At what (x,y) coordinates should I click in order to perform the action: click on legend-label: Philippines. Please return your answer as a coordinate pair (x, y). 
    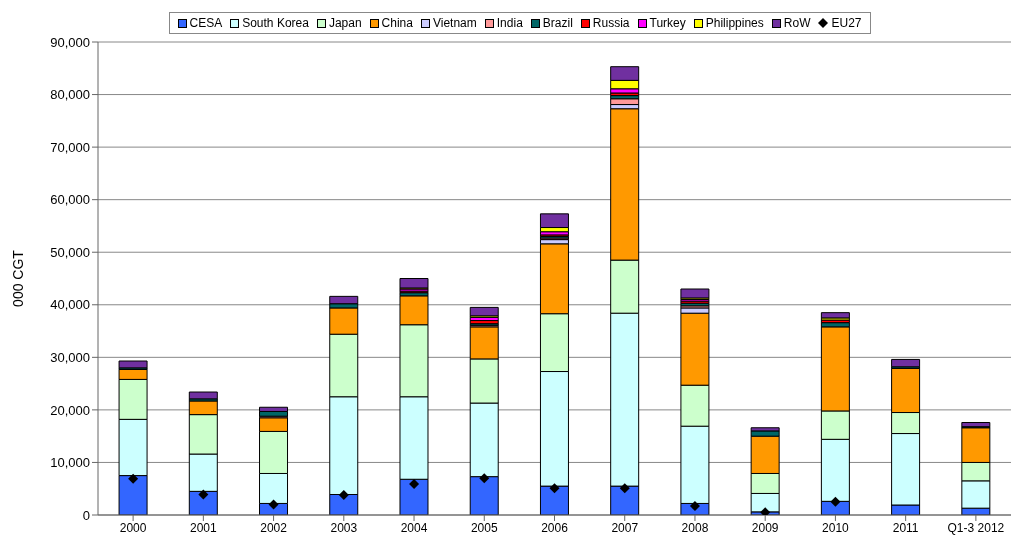
    Looking at the image, I should click on (734, 23).